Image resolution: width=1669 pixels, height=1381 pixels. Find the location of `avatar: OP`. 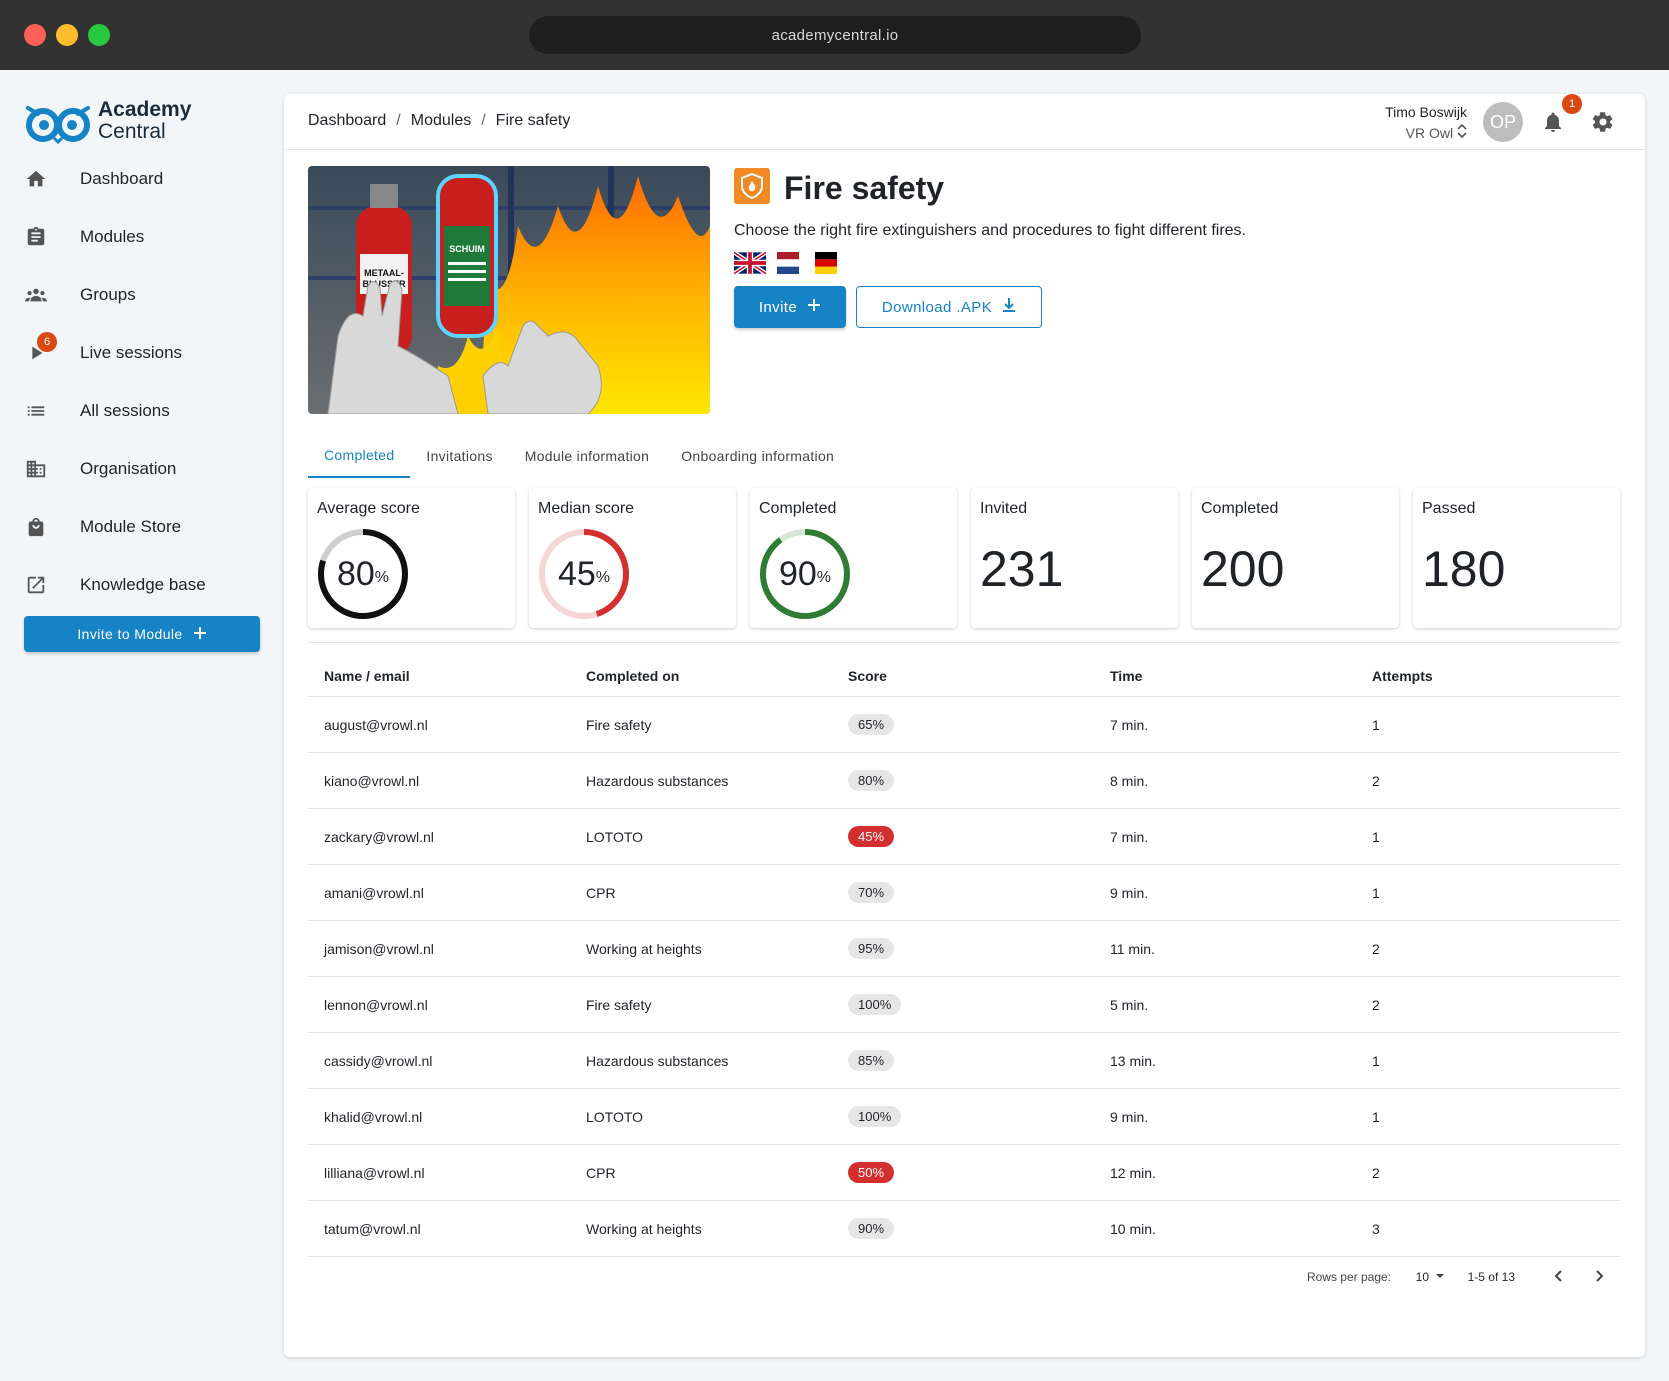

avatar: OP is located at coordinates (1503, 122).